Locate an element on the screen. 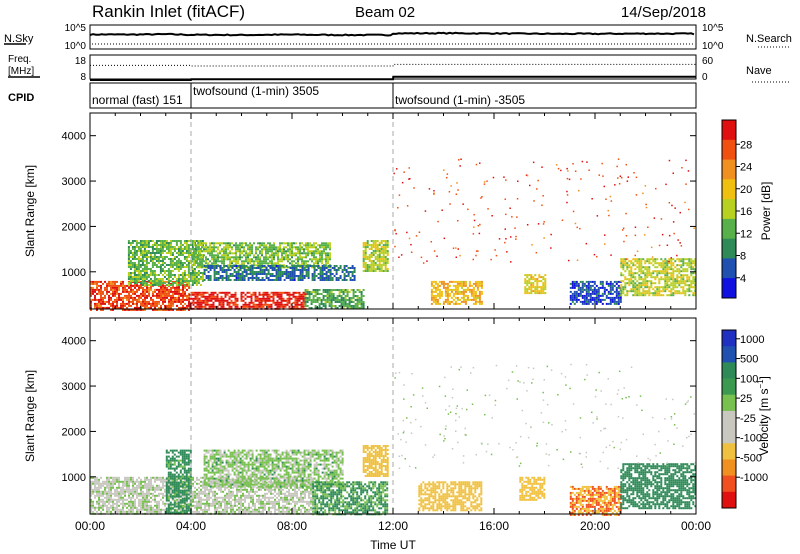  freq-unit-label: [MHz] is located at coordinates (21, 71).